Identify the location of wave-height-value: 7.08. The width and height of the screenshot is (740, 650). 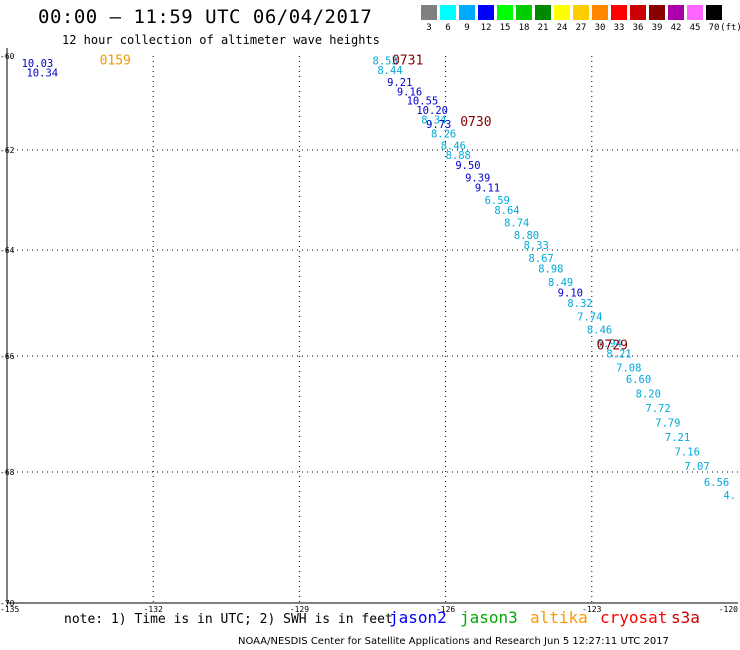
(628, 369).